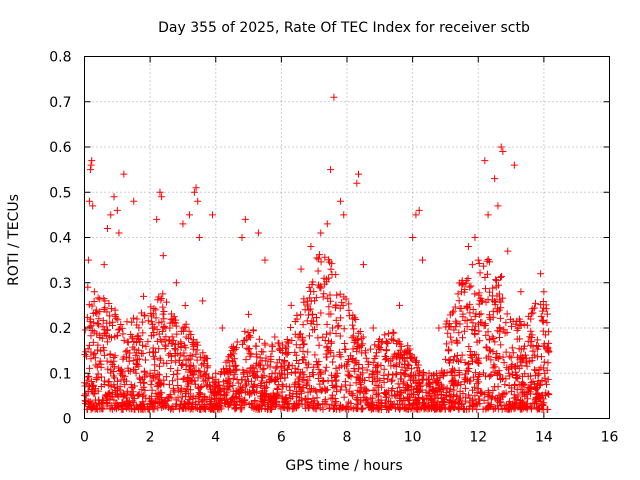 This screenshot has width=640, height=480. Describe the element at coordinates (60, 239) in the screenshot. I see `y-tick-label: 0.4` at that location.